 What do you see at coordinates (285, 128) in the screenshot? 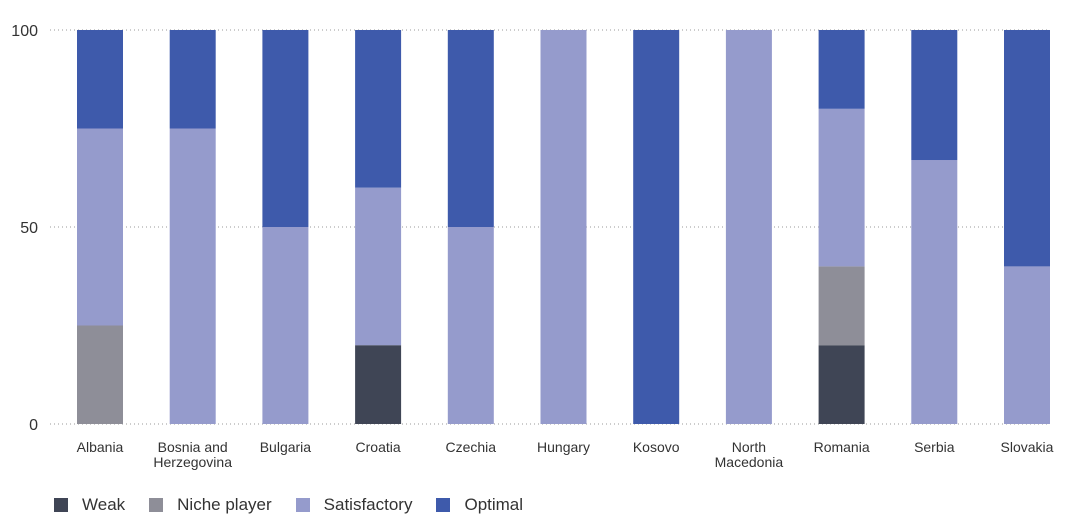
I see `bar-bulgaria-optimal` at bounding box center [285, 128].